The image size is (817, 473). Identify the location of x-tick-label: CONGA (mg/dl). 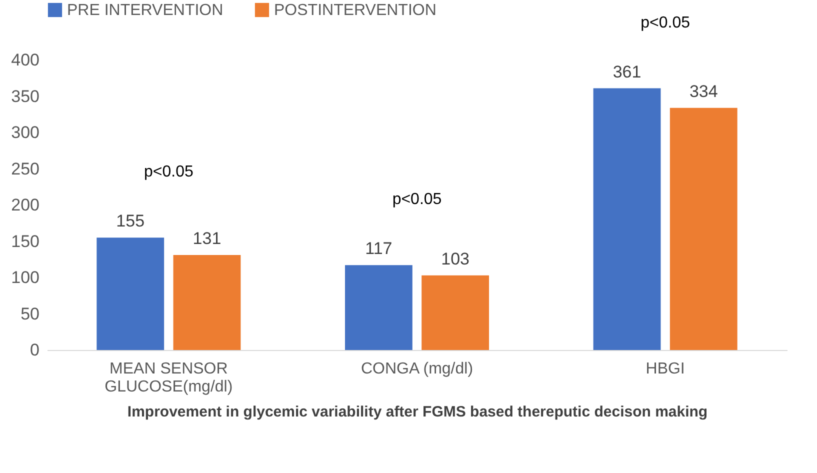
(417, 369).